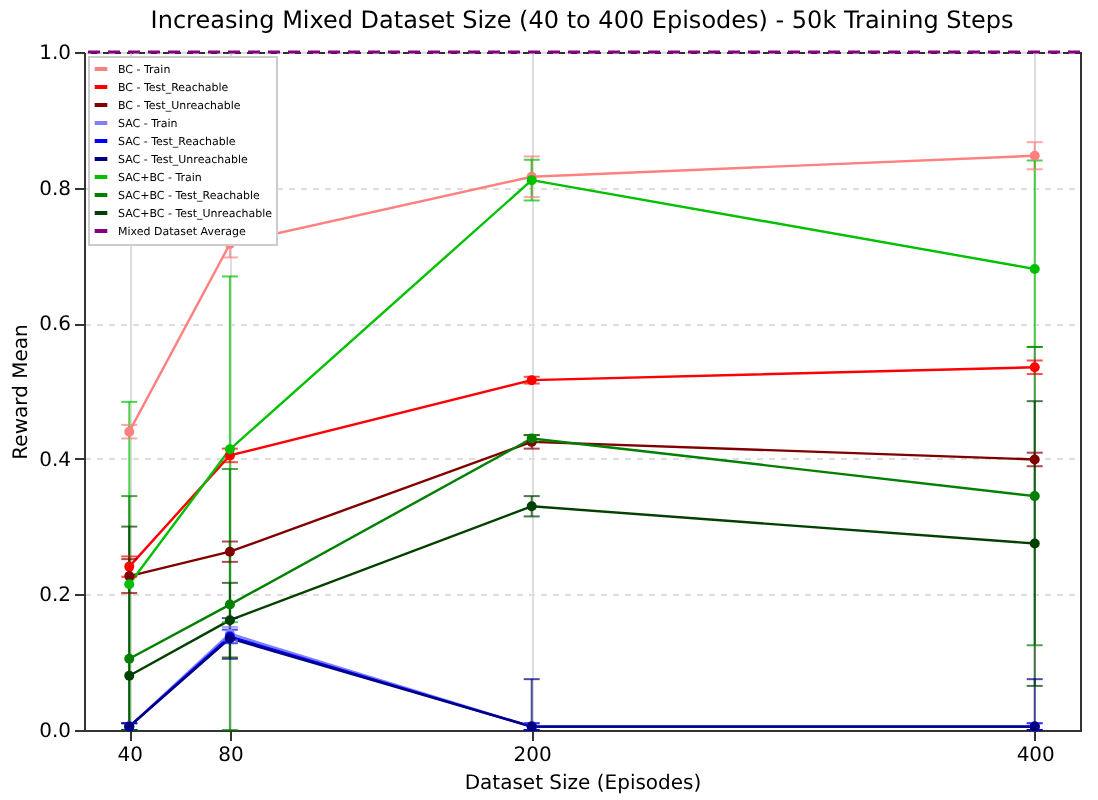 The image size is (1098, 800). I want to click on y-tick-label: 0.4, so click(55, 460).